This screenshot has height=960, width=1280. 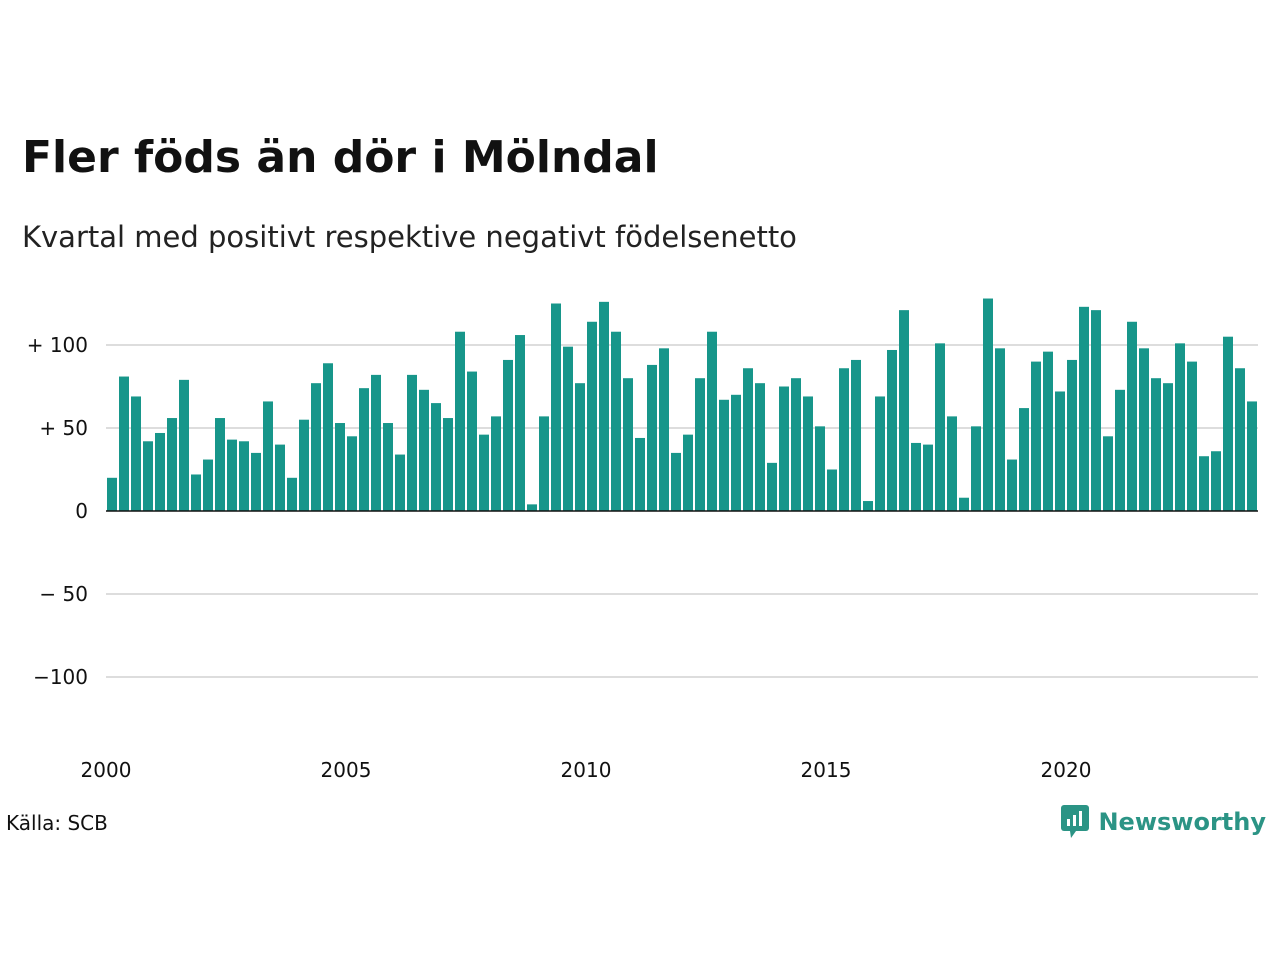 I want to click on y-tick-label: 0, so click(x=81, y=511).